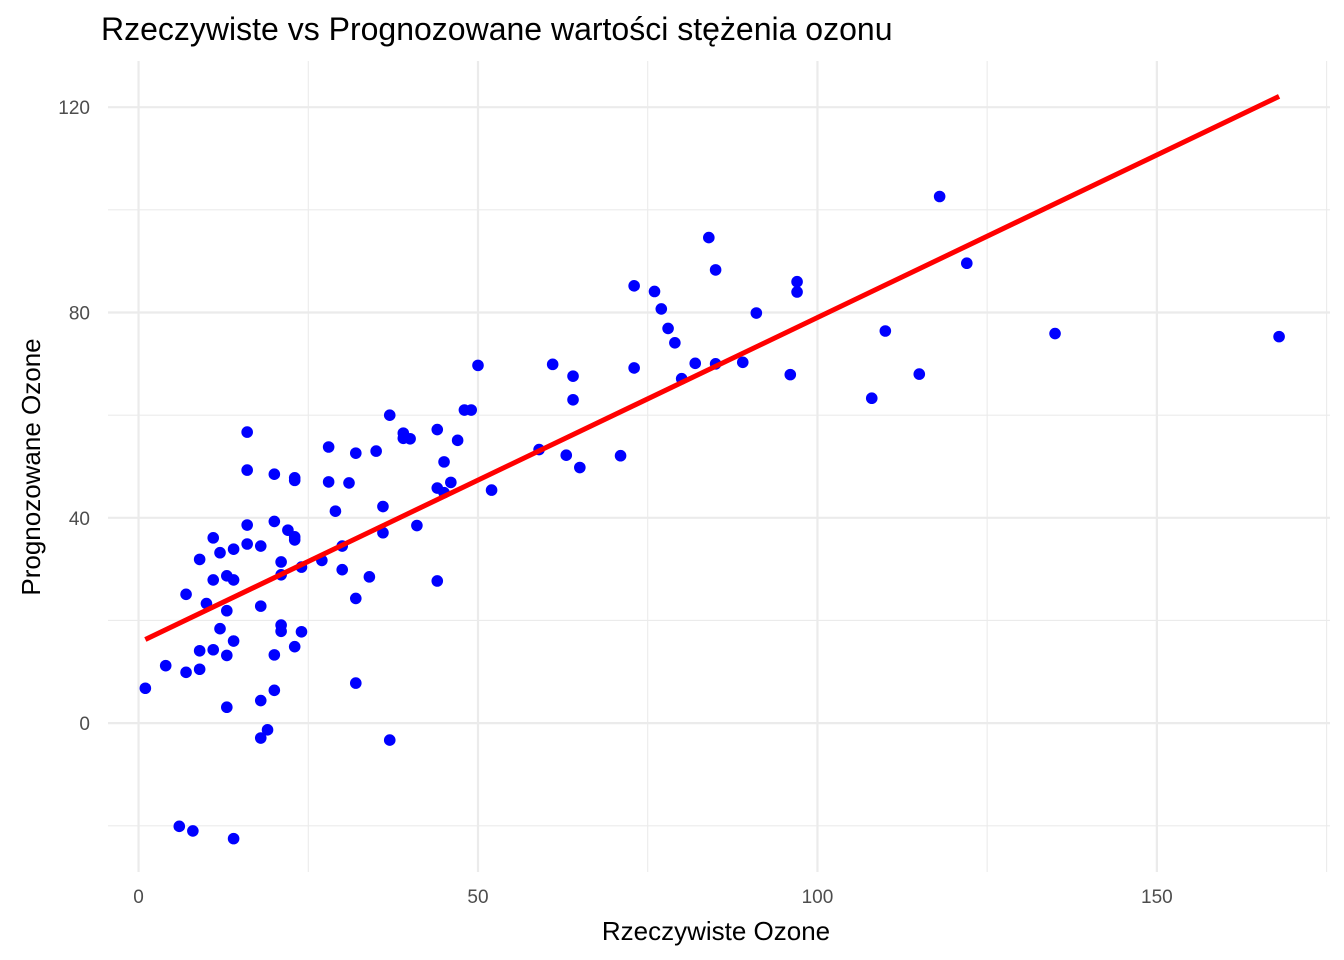 Image resolution: width=1344 pixels, height=960 pixels. What do you see at coordinates (1157, 897) in the screenshot?
I see `x-tick-label: 150` at bounding box center [1157, 897].